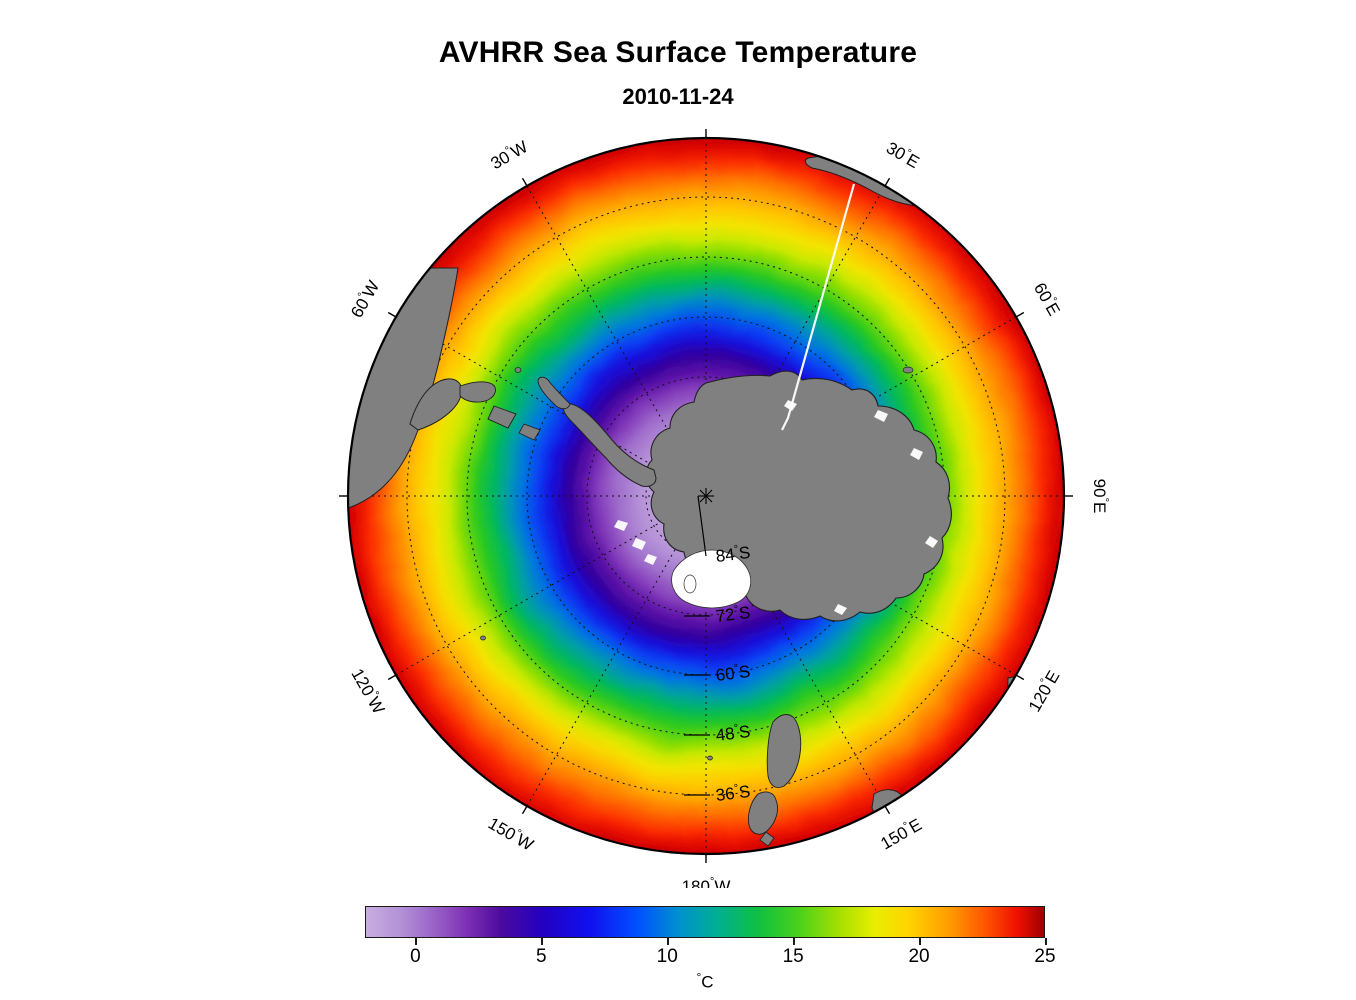 Image resolution: width=1356 pixels, height=1000 pixels. I want to click on meridian-label-lon-60w: 60°W, so click(365, 299).